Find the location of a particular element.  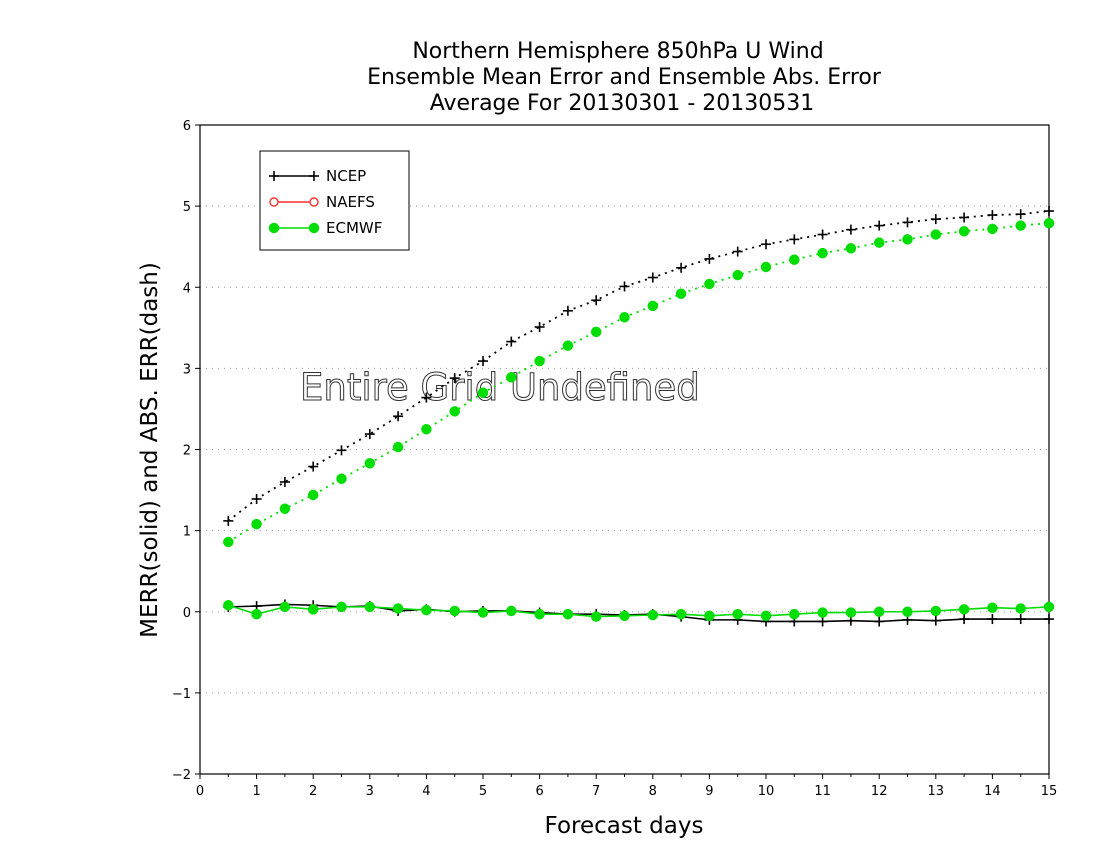

y-axis-label: MERR(solid) and ABS. ERR(dash) is located at coordinates (150, 450).